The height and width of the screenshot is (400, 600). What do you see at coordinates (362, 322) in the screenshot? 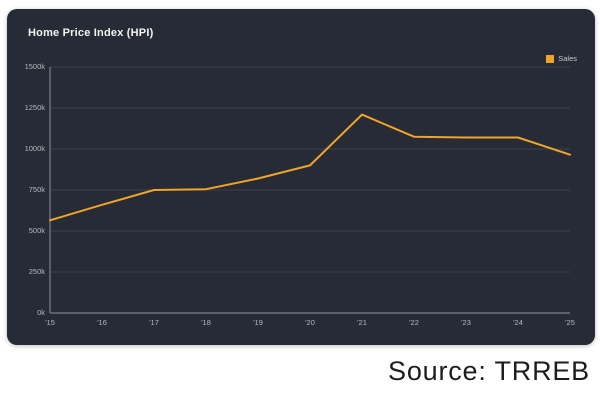
I see `x-tick-label: '21` at bounding box center [362, 322].